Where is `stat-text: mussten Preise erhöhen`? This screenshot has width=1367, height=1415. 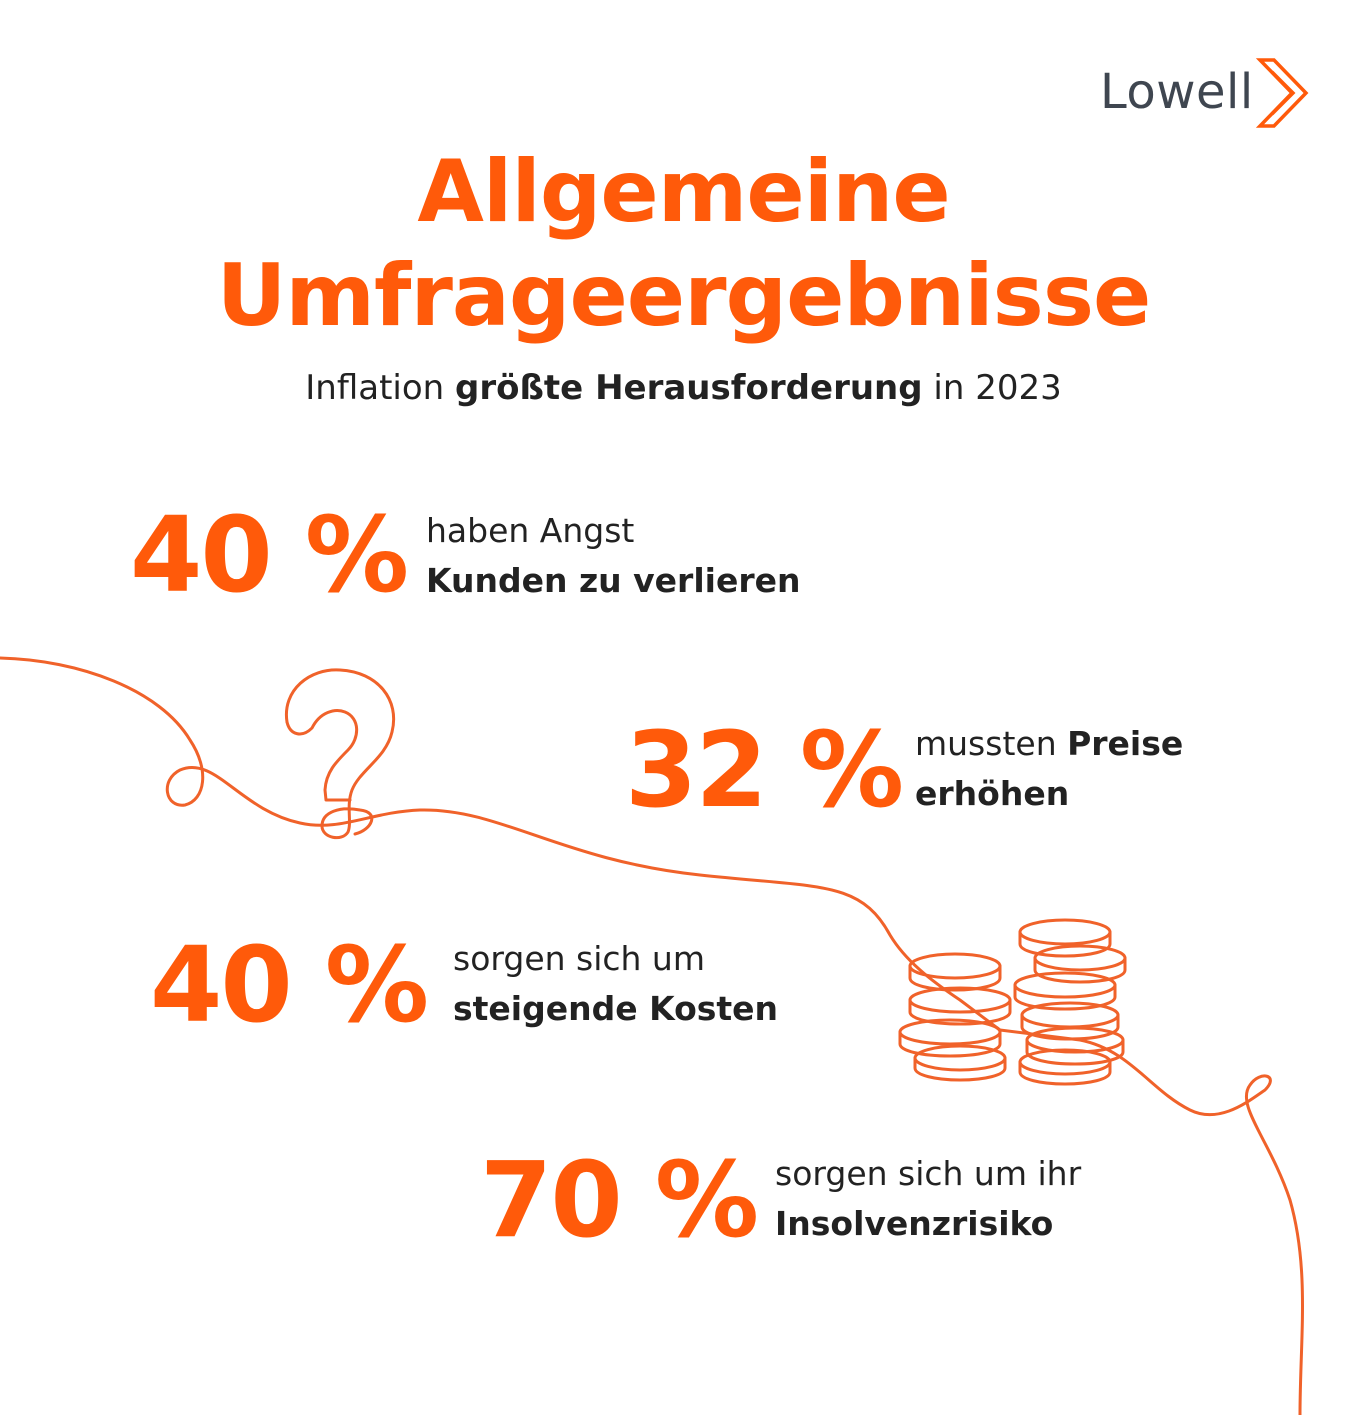
stat-text: mussten Preise erhöhen is located at coordinates (1049, 769).